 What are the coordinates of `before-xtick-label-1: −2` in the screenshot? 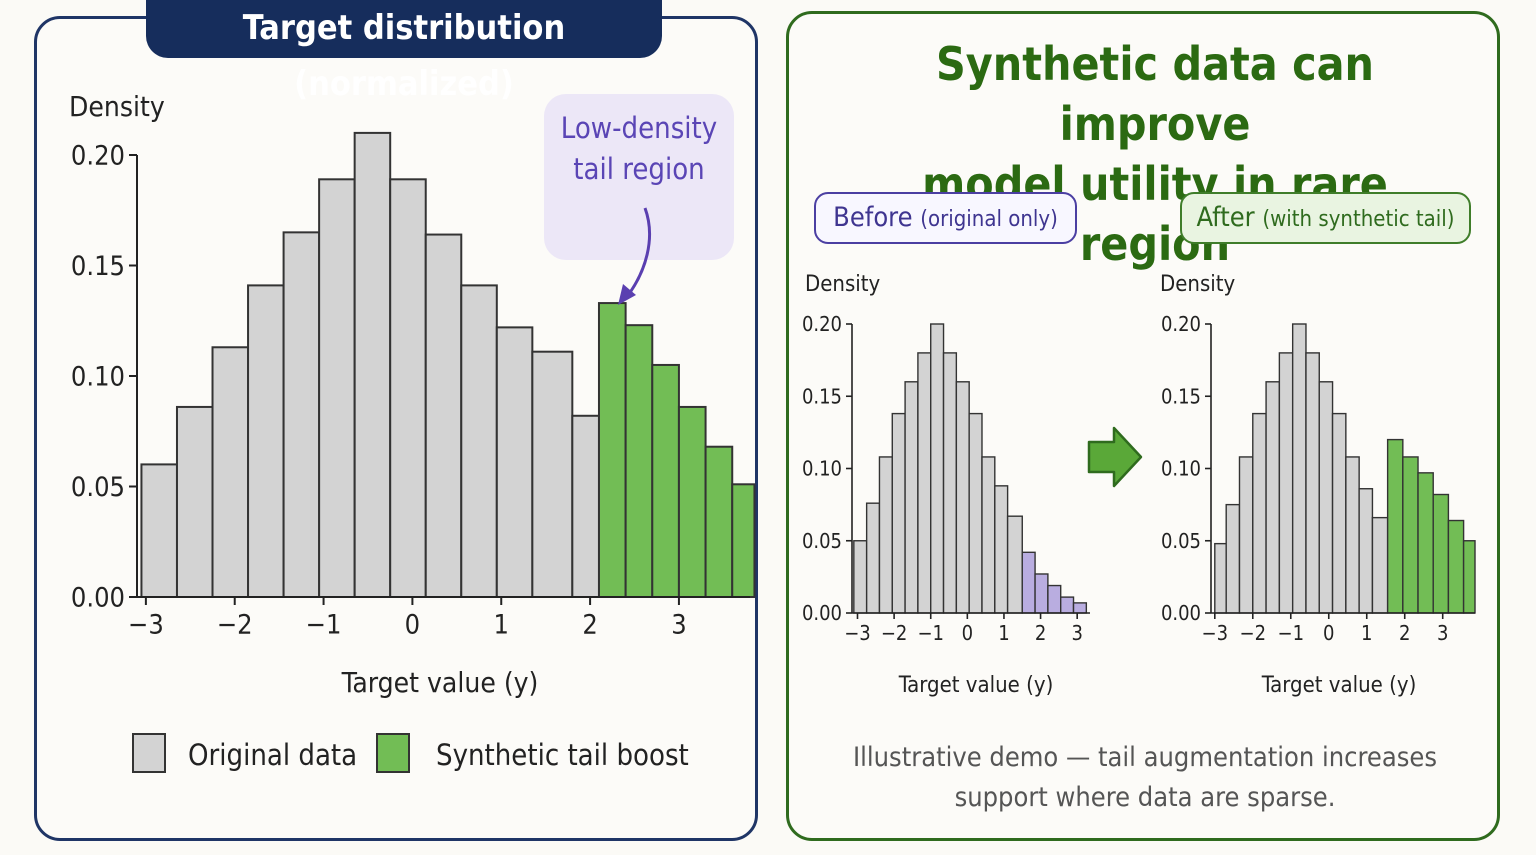 It's located at (894, 633).